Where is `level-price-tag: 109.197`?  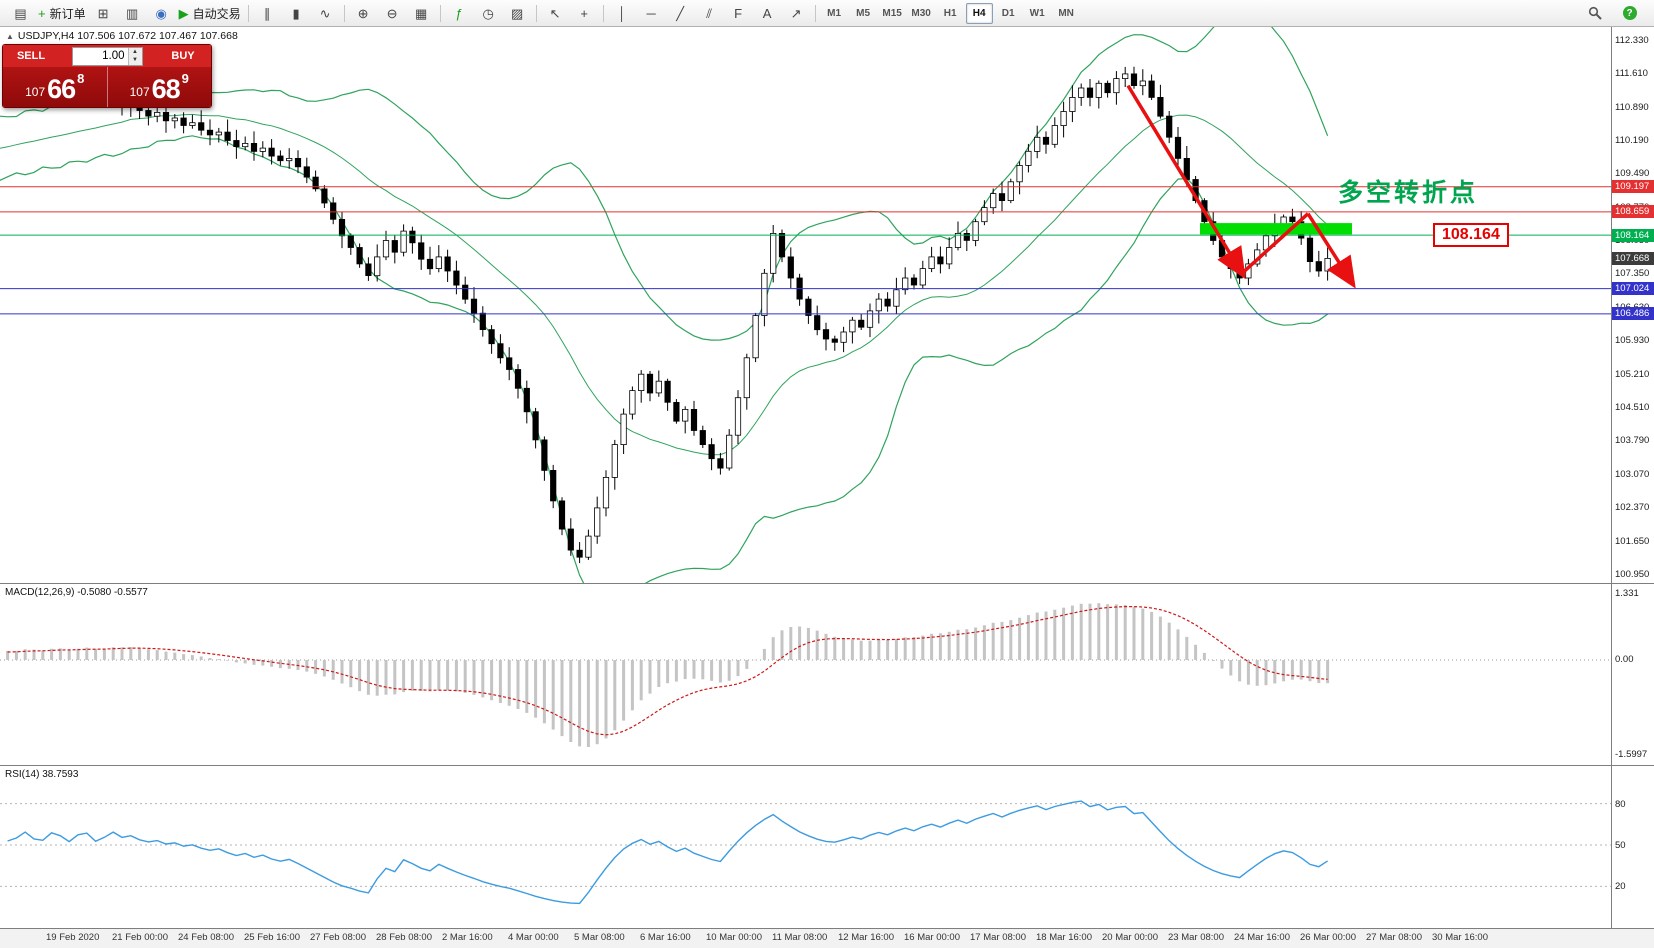
level-price-tag: 109.197 is located at coordinates (1633, 187).